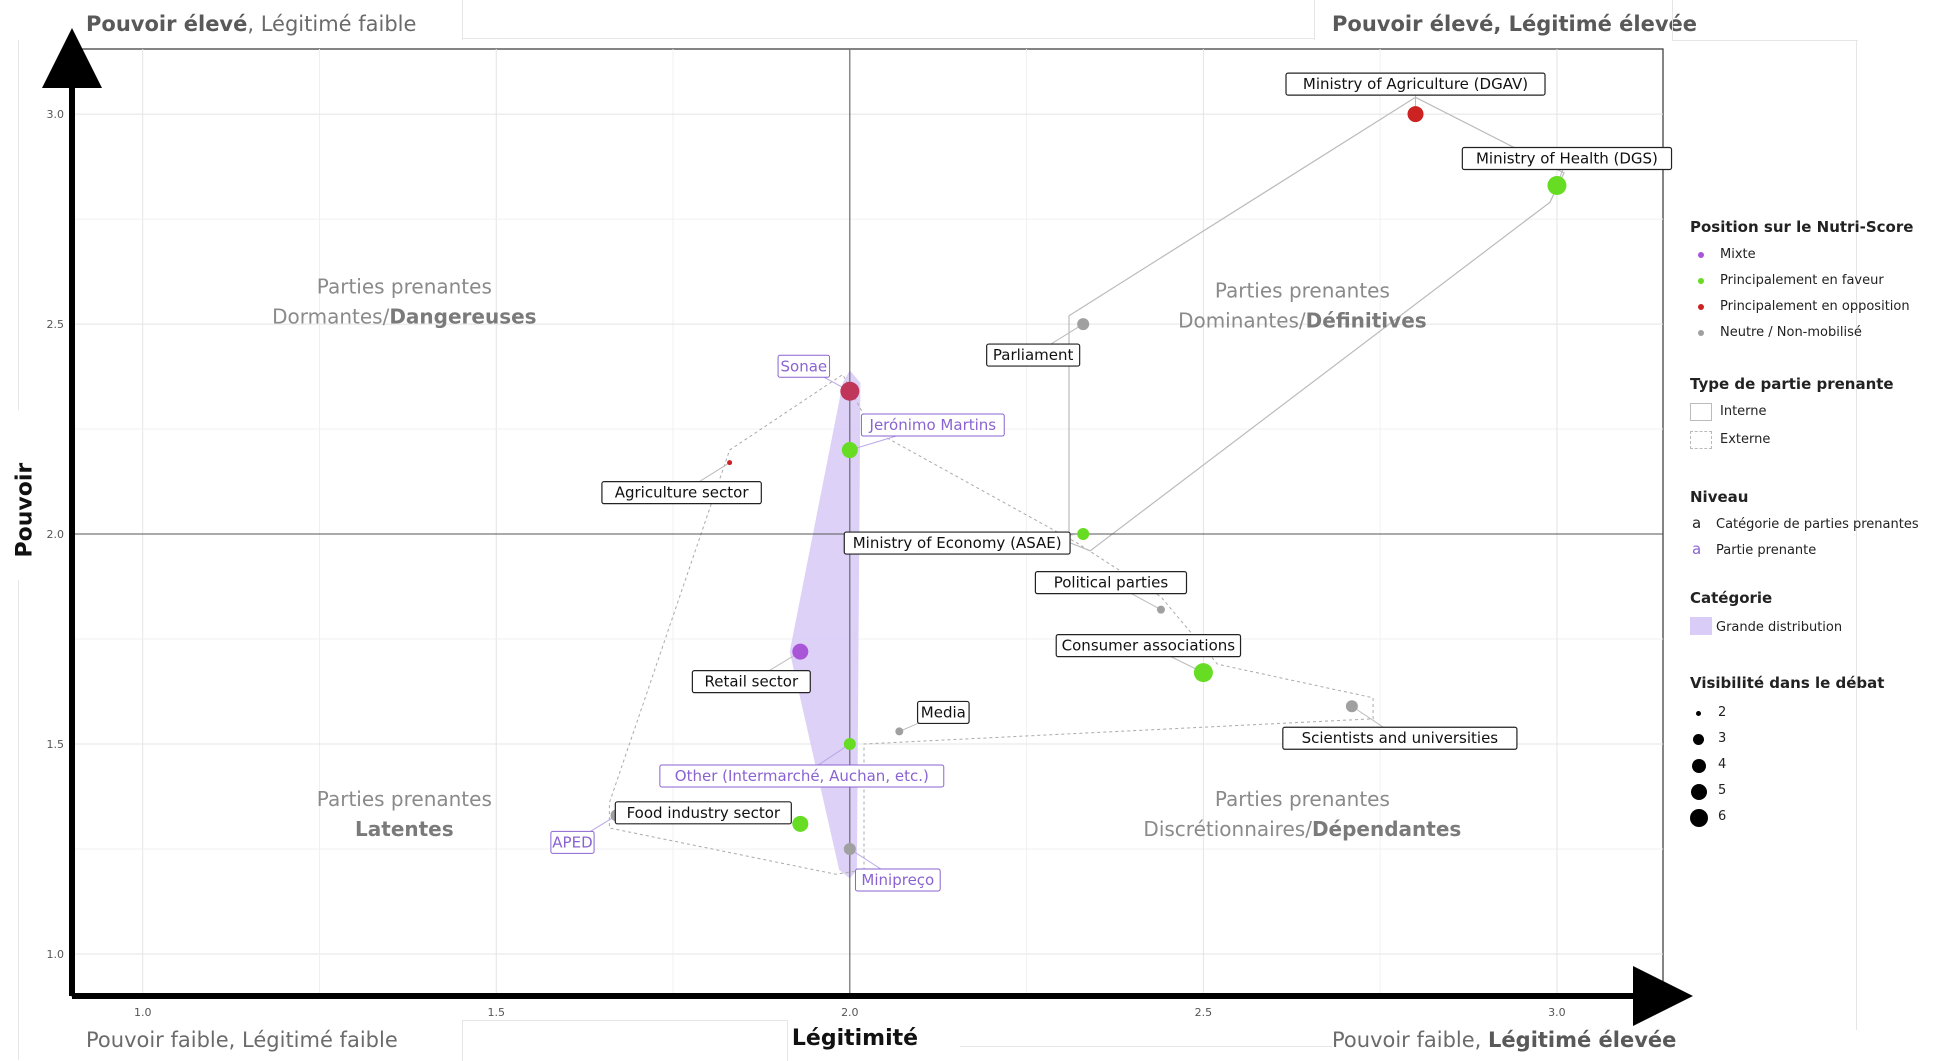  I want to click on legend-neutre-swatch, so click(1701, 333).